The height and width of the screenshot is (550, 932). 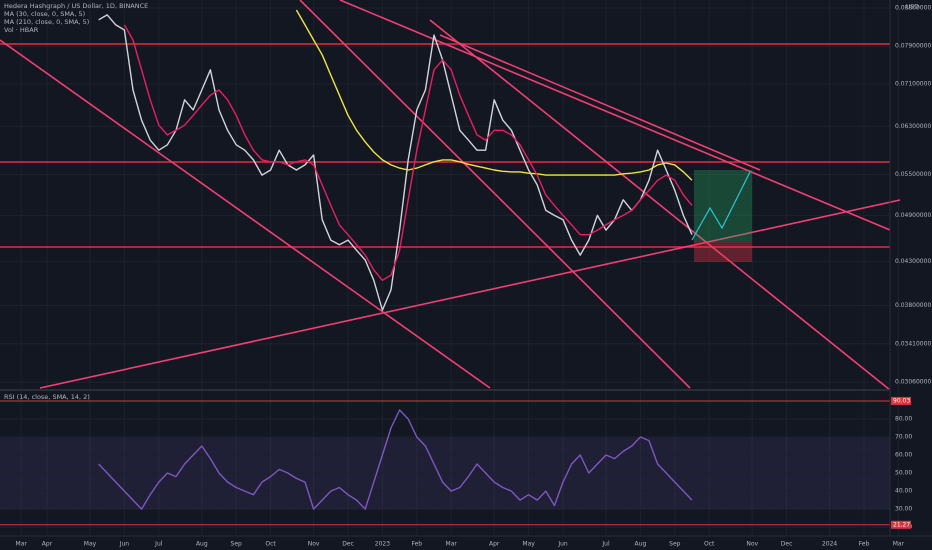 What do you see at coordinates (723, 252) in the screenshot?
I see `long-stop-zone` at bounding box center [723, 252].